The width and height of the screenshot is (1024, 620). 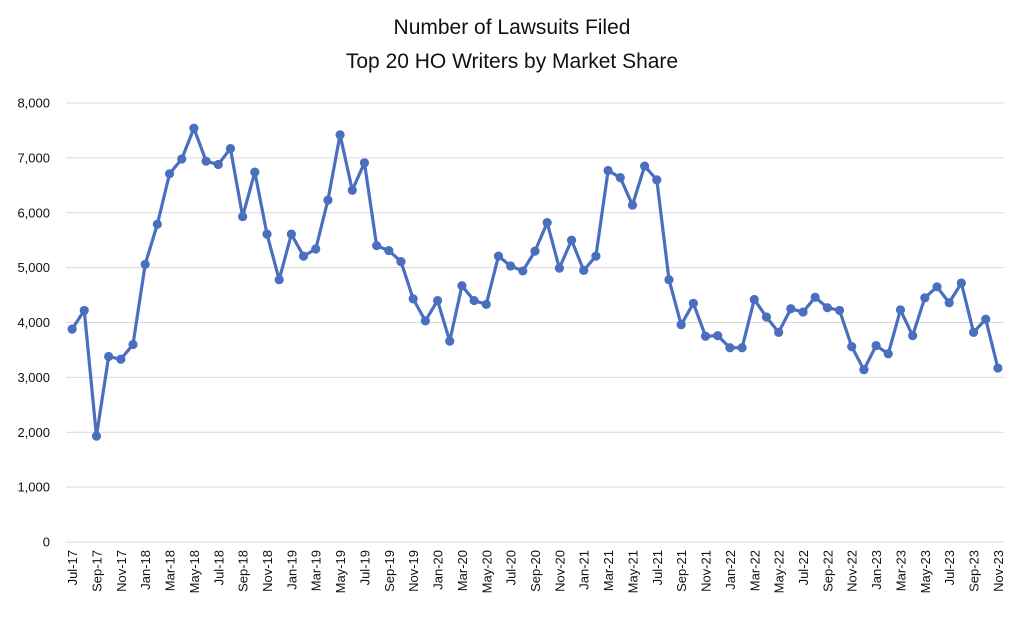 I want to click on x-tick-label: Jul-23, so click(x=949, y=567).